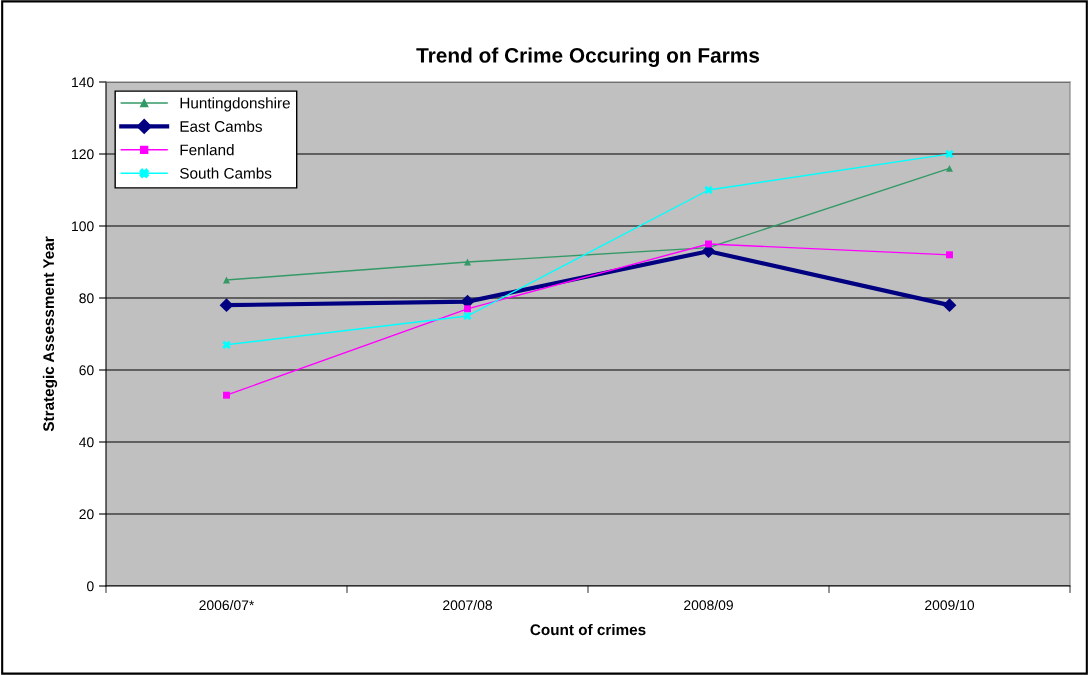 The image size is (1089, 675). What do you see at coordinates (950, 605) in the screenshot?
I see `x-tick-label: 2009/10` at bounding box center [950, 605].